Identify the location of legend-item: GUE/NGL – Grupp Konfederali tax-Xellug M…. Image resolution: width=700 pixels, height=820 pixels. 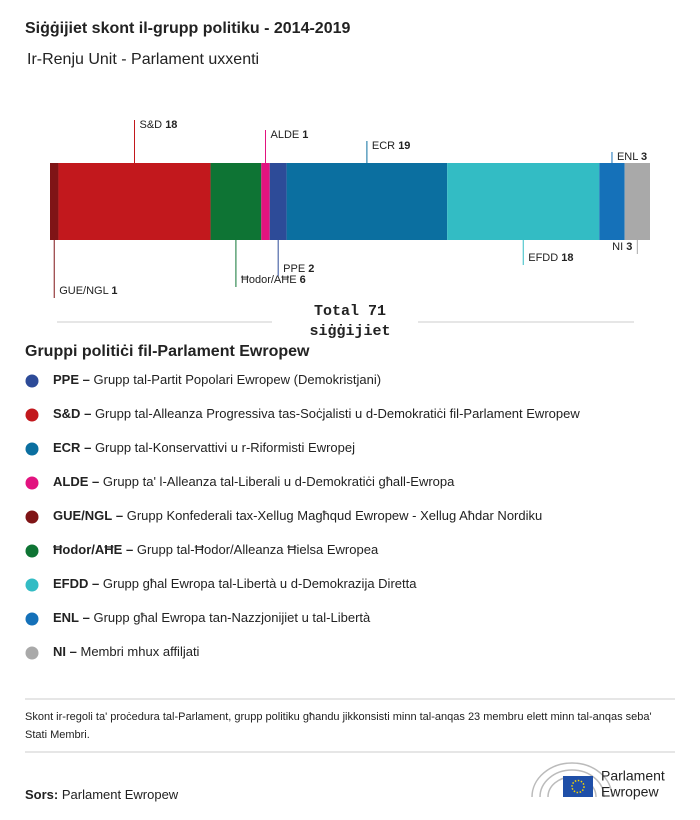
(297, 515).